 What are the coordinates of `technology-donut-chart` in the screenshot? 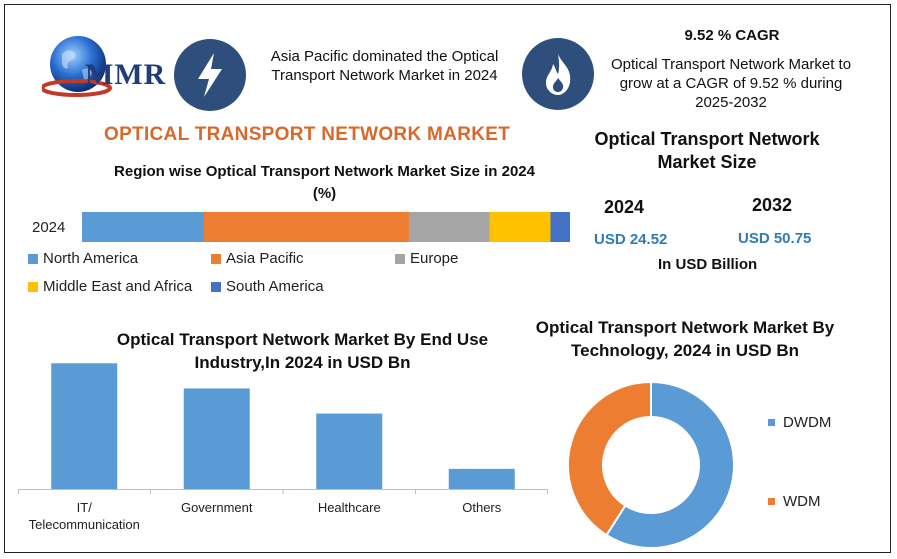 It's located at (651, 464).